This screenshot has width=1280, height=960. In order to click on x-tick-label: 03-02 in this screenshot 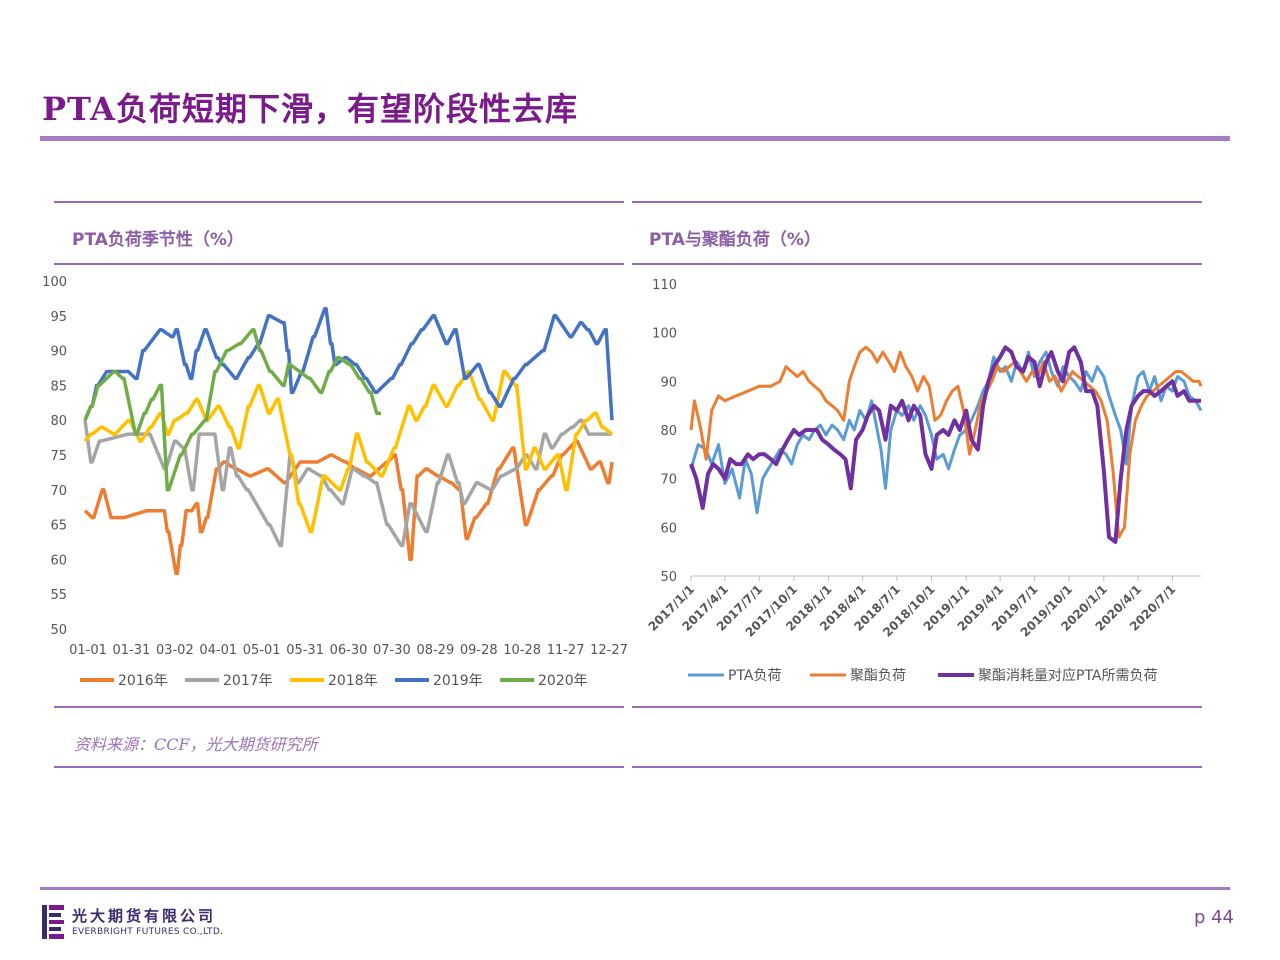, I will do `click(175, 650)`.